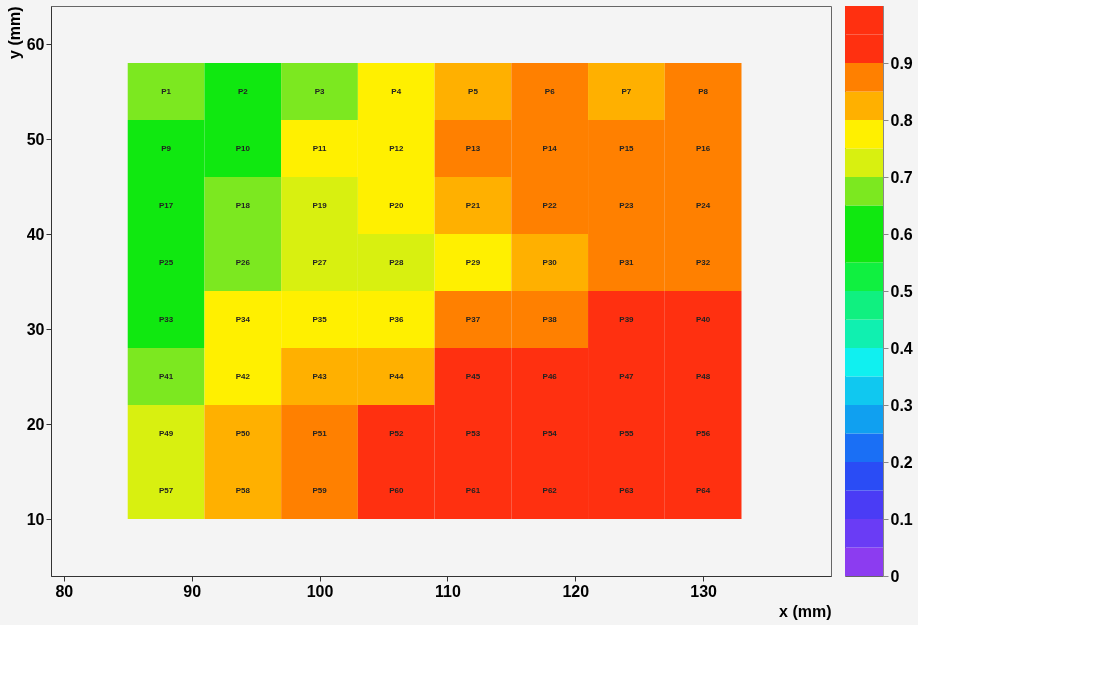 The height and width of the screenshot is (694, 1103). What do you see at coordinates (627, 433) in the screenshot?
I see `data-label: P55` at bounding box center [627, 433].